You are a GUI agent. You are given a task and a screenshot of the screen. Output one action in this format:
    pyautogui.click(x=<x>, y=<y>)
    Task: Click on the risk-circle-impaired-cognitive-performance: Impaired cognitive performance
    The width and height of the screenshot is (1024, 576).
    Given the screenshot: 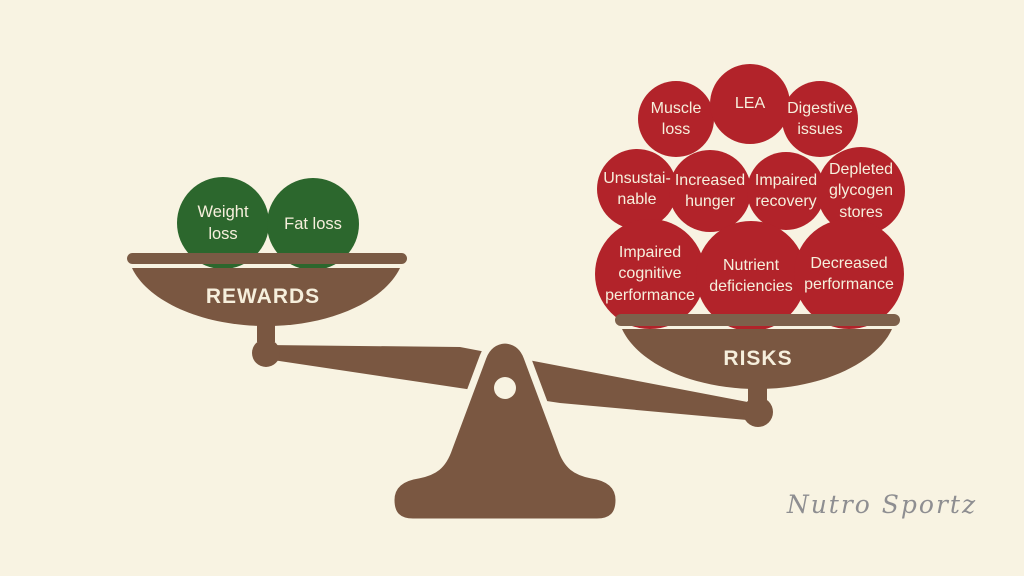 What is the action you would take?
    pyautogui.click(x=650, y=274)
    